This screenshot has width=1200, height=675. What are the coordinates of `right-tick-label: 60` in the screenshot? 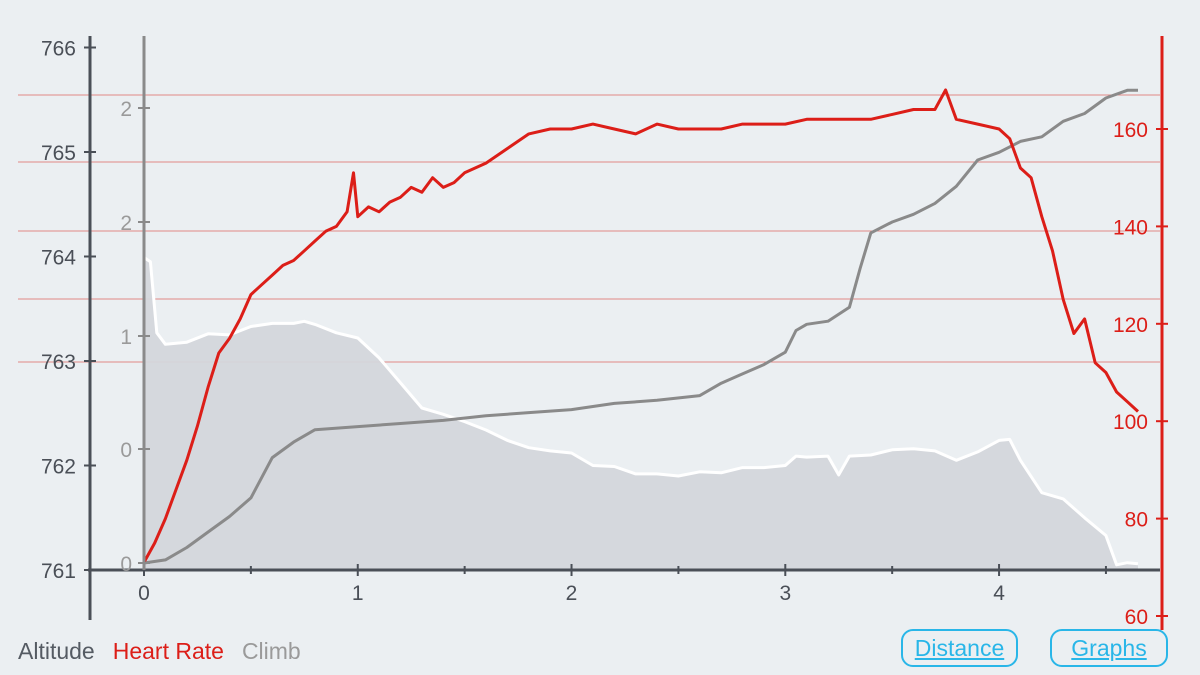 It's located at (1136, 617).